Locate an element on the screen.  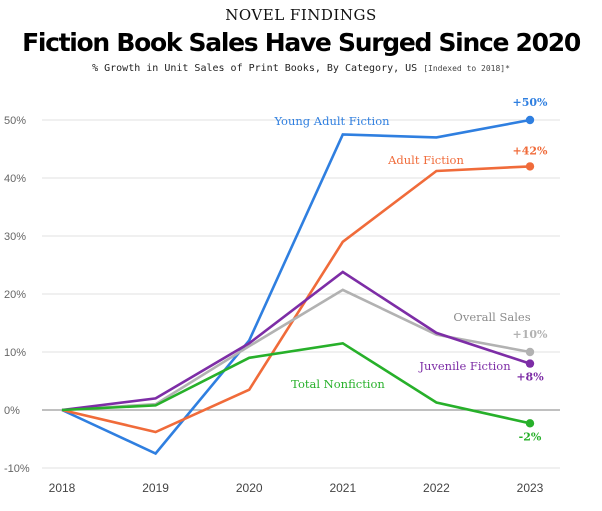
series-end-label: +50% is located at coordinates (531, 102).